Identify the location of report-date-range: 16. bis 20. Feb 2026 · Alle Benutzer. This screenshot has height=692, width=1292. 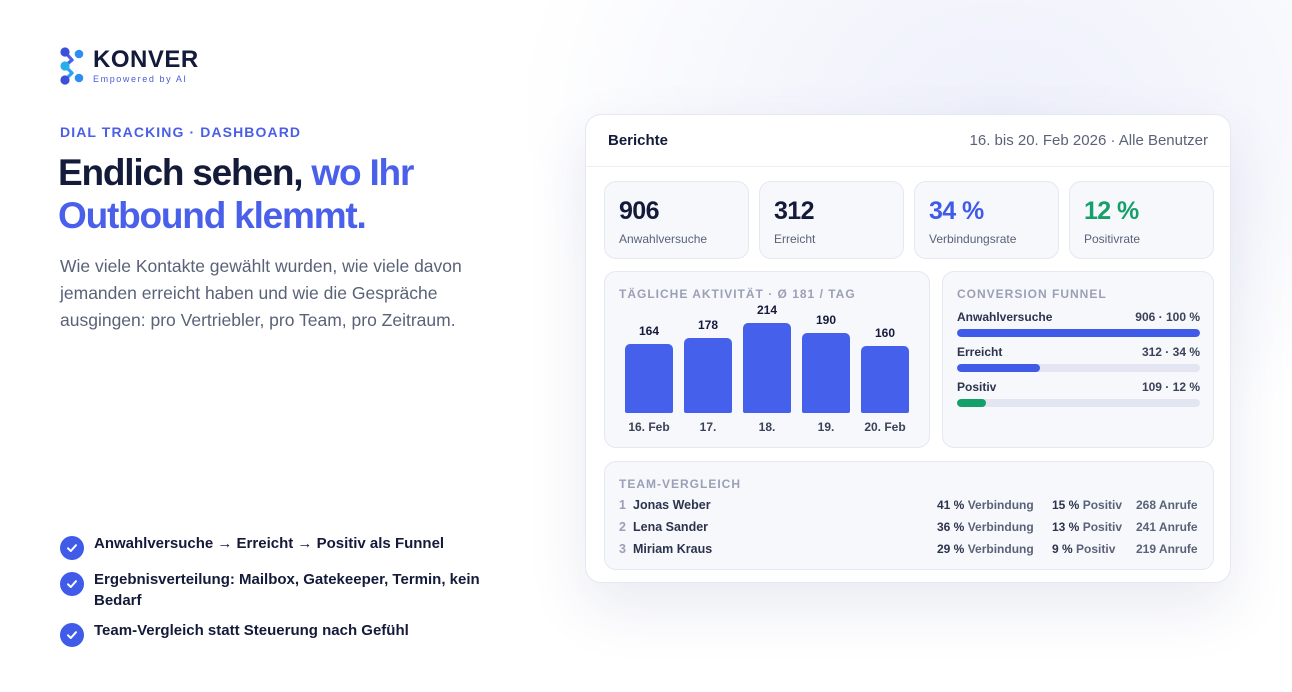
(1088, 140).